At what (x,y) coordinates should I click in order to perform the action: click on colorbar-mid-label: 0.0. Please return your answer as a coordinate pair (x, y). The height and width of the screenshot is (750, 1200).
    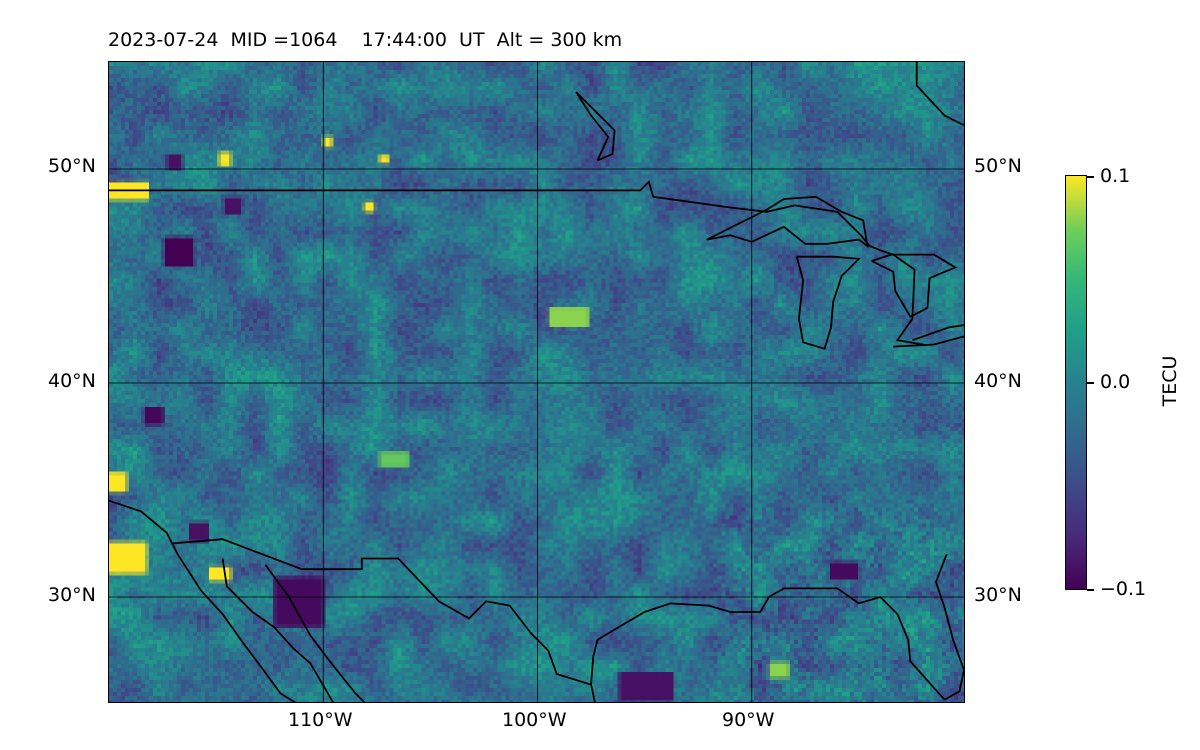
    Looking at the image, I should click on (1115, 382).